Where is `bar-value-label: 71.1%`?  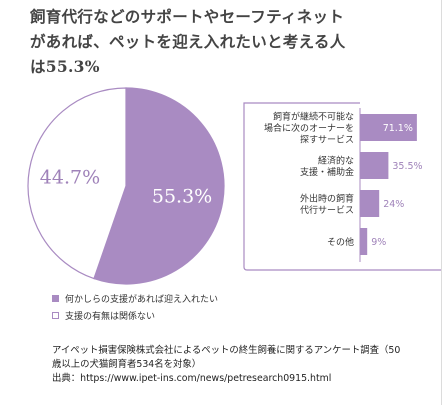 bar-value-label: 71.1% is located at coordinates (398, 128).